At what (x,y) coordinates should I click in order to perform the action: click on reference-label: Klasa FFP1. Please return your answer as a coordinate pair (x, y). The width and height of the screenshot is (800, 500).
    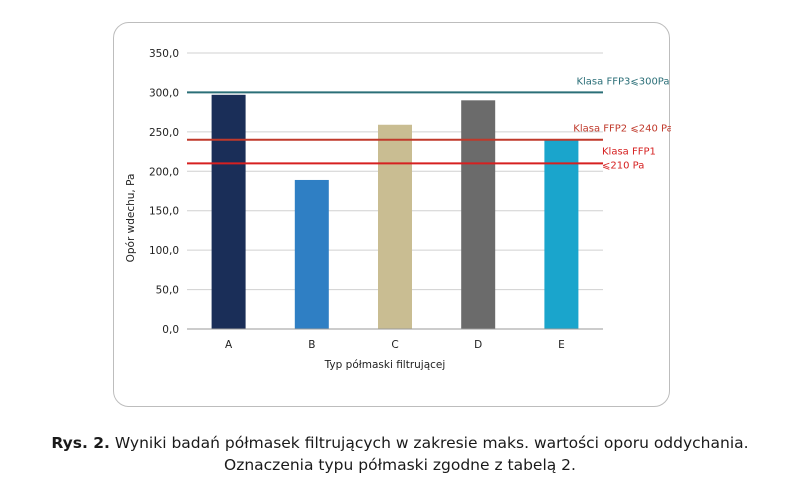
    Looking at the image, I should click on (629, 151).